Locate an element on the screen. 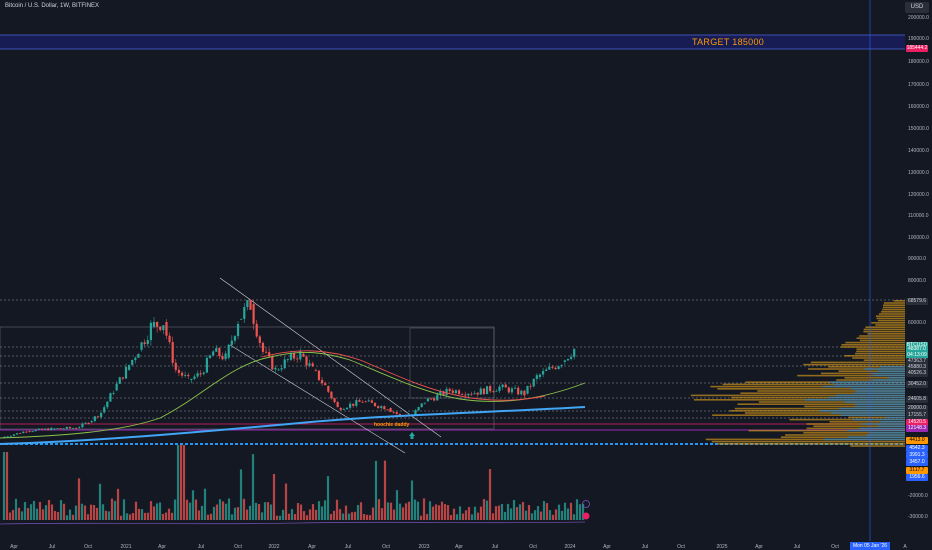 Image resolution: width=932 pixels, height=550 pixels. time-tick-label: Jul is located at coordinates (495, 547).